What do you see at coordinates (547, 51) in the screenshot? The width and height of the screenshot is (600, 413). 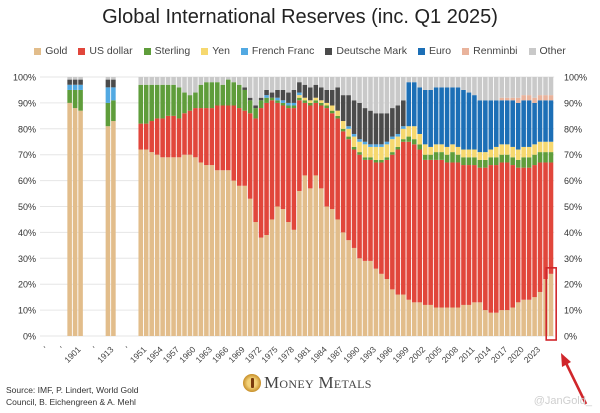 I see `legend-item: Other` at bounding box center [547, 51].